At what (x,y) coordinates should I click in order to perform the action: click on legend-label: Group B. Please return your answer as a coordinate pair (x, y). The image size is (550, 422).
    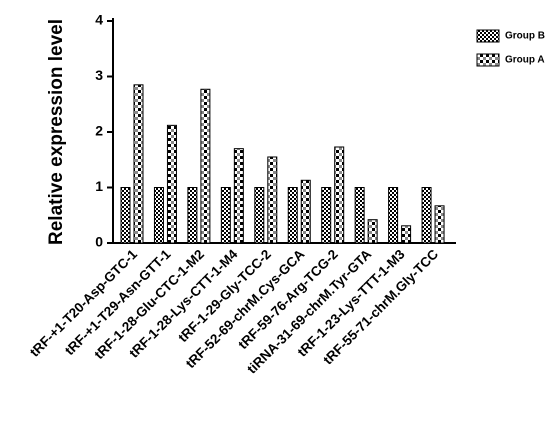
    Looking at the image, I should click on (525, 36).